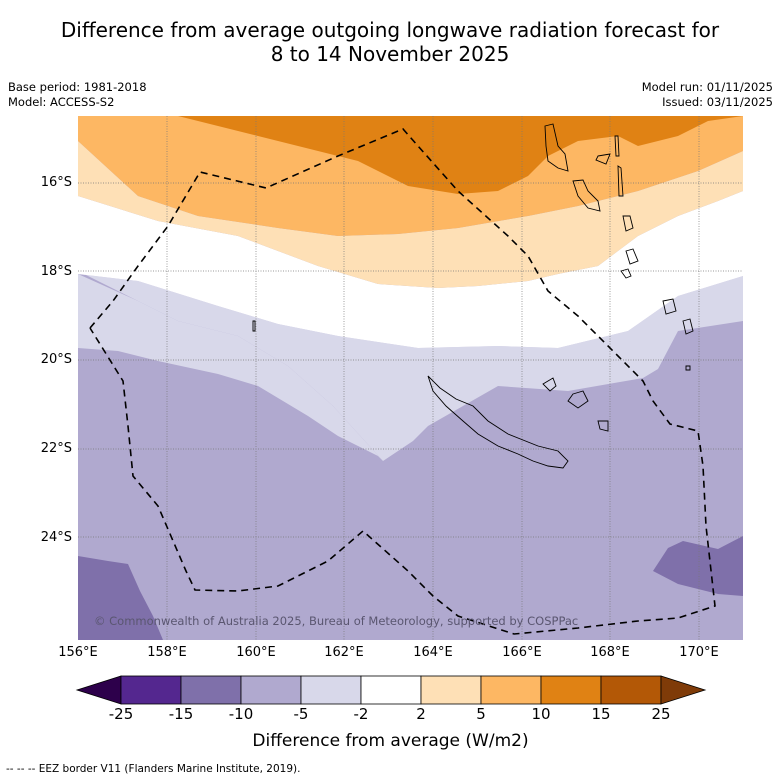 This screenshot has height=781, width=781. I want to click on base-period: Base period: 1981-2018, so click(77, 87).